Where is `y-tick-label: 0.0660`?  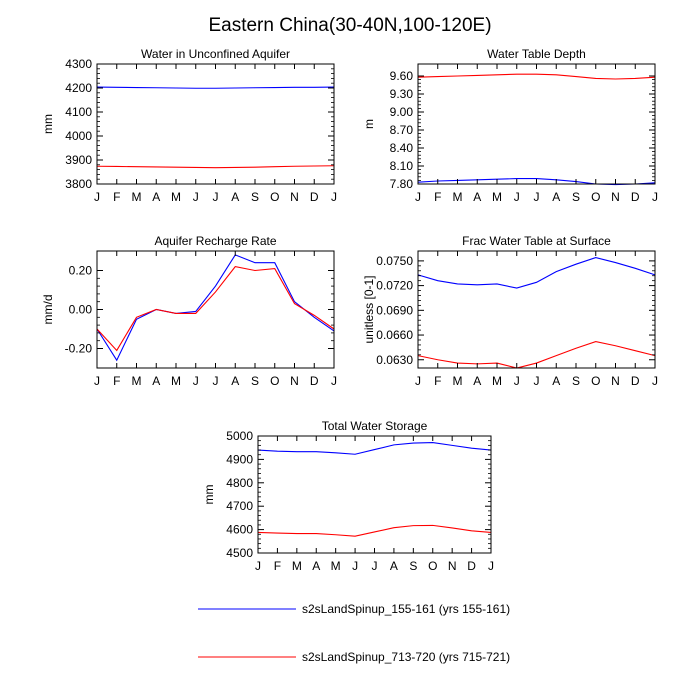 y-tick-label: 0.0660 is located at coordinates (394, 335).